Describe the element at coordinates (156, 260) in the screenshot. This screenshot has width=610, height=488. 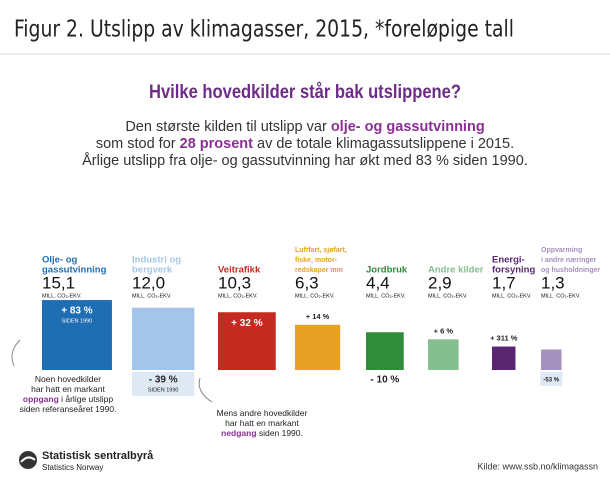
I see `source-name: Industri og` at that location.